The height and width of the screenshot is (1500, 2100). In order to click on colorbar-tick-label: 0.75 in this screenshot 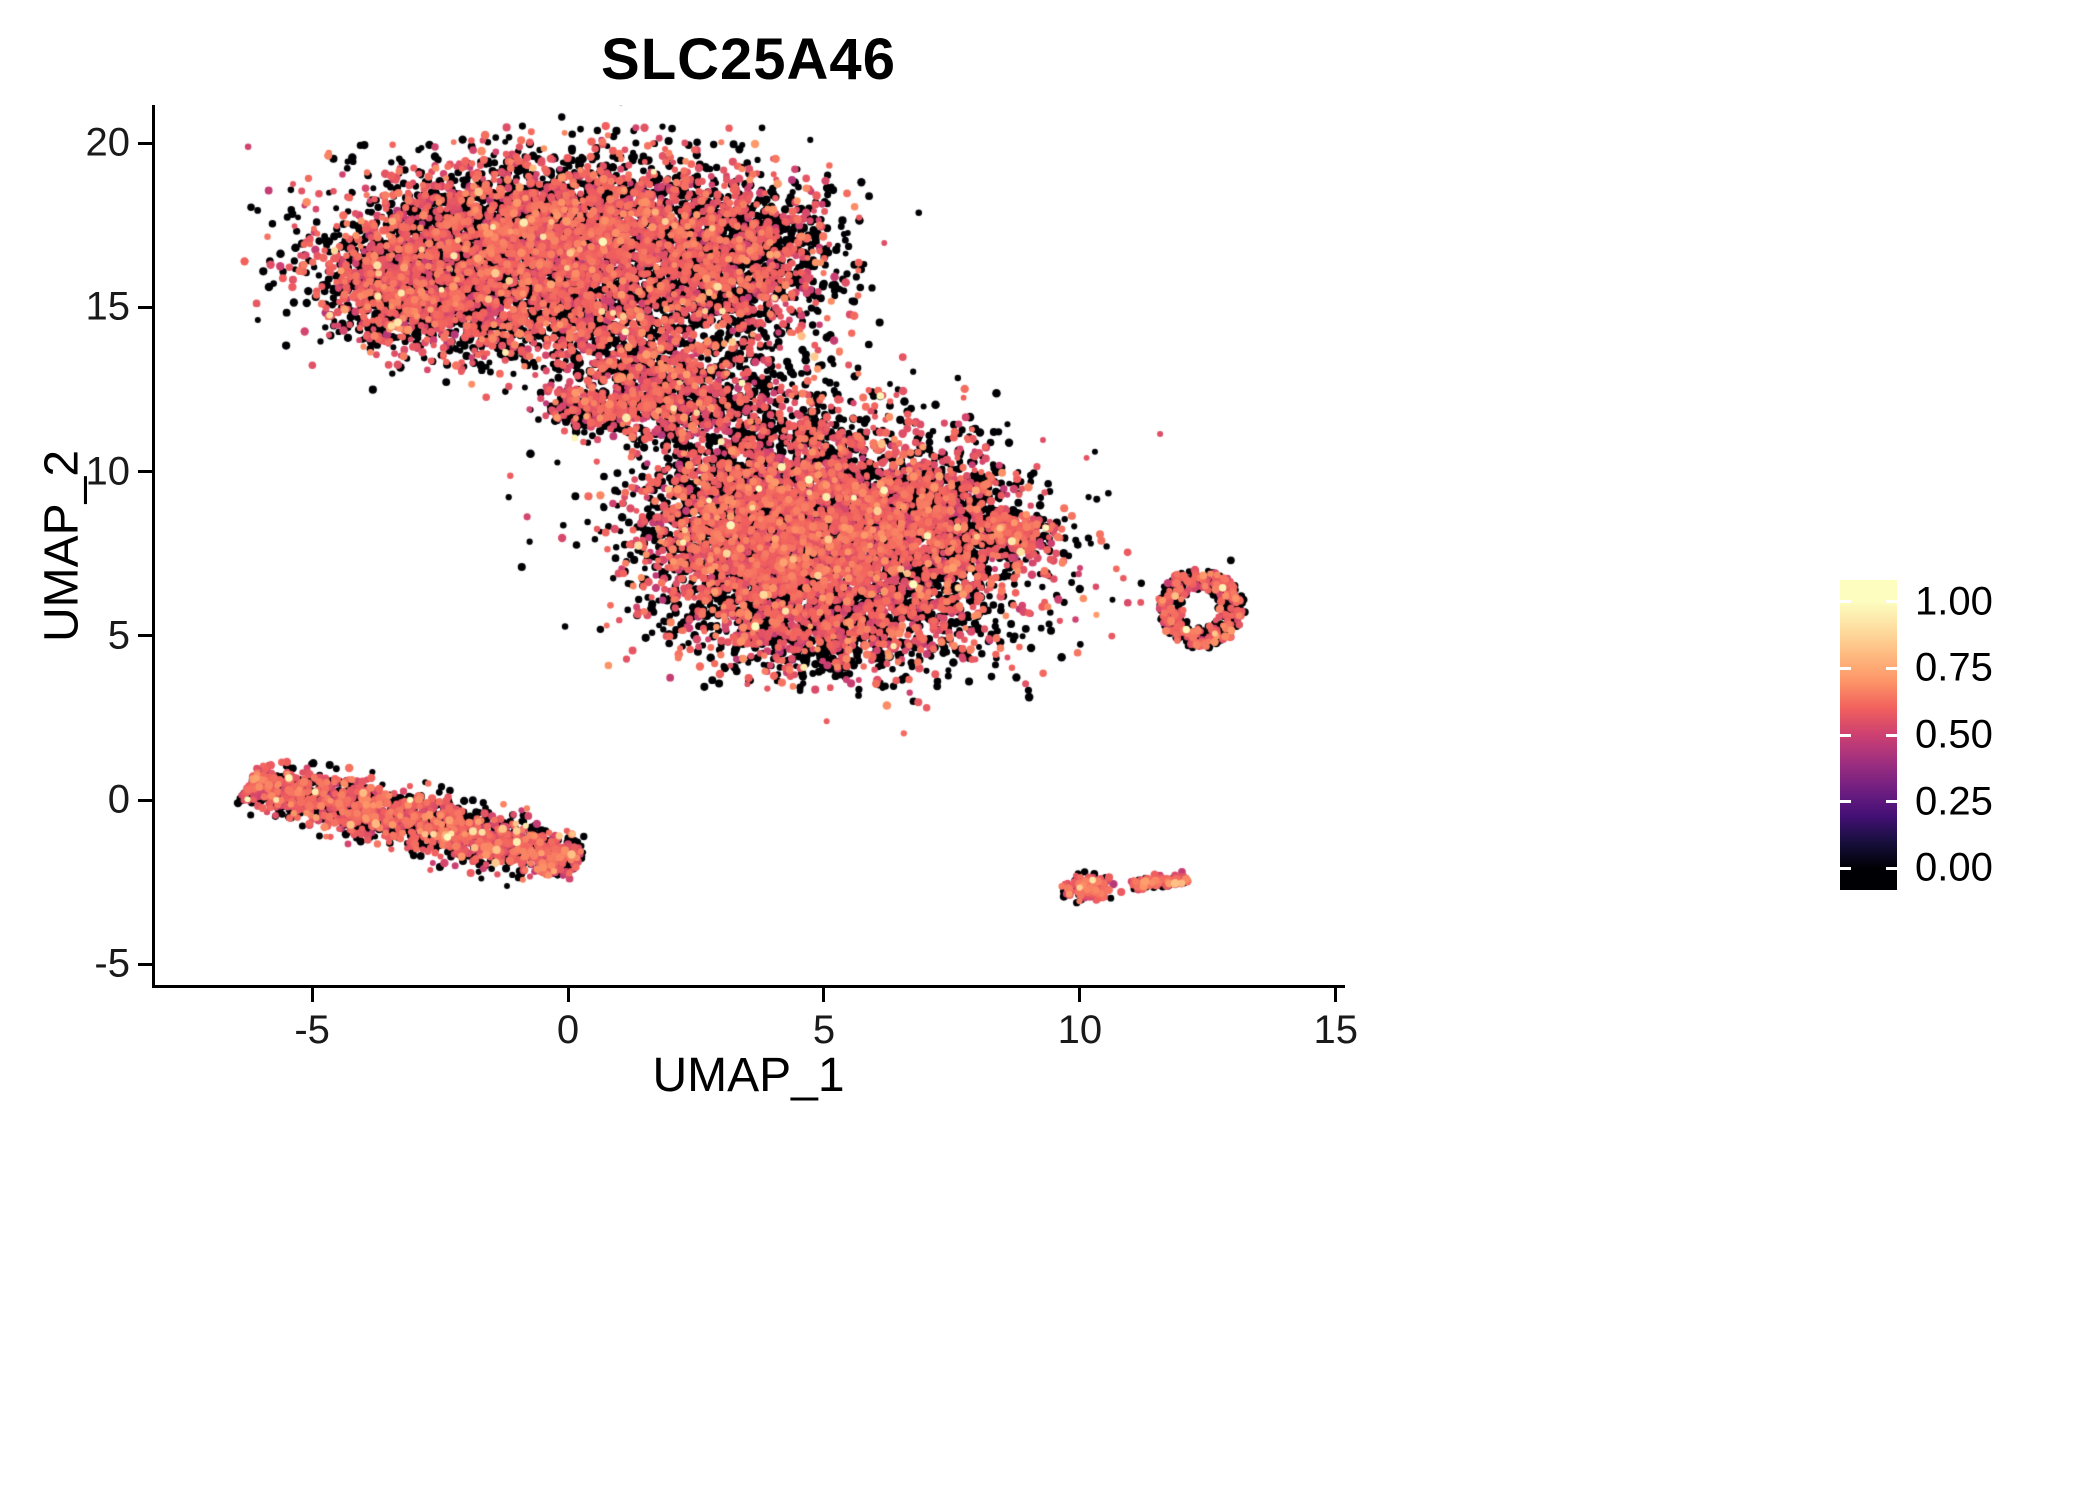, I will do `click(1954, 667)`.